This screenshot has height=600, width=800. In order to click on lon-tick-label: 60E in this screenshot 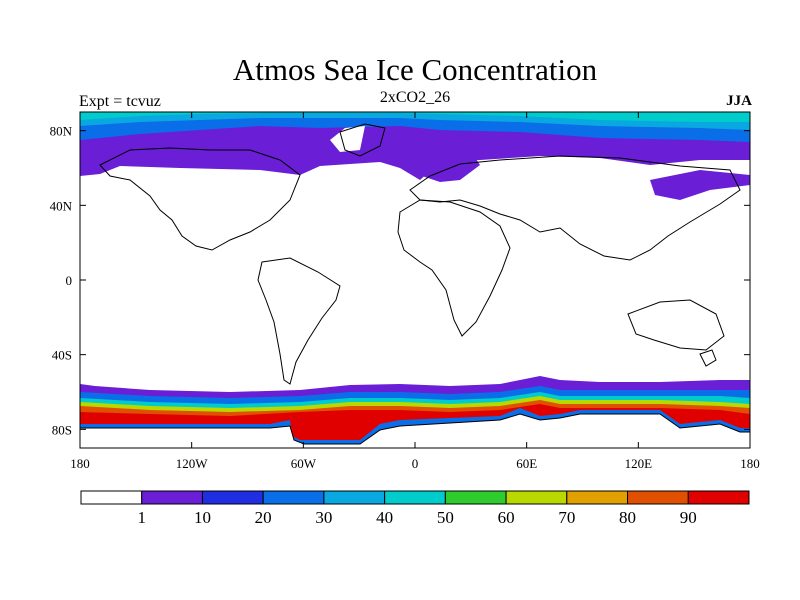, I will do `click(526, 463)`.